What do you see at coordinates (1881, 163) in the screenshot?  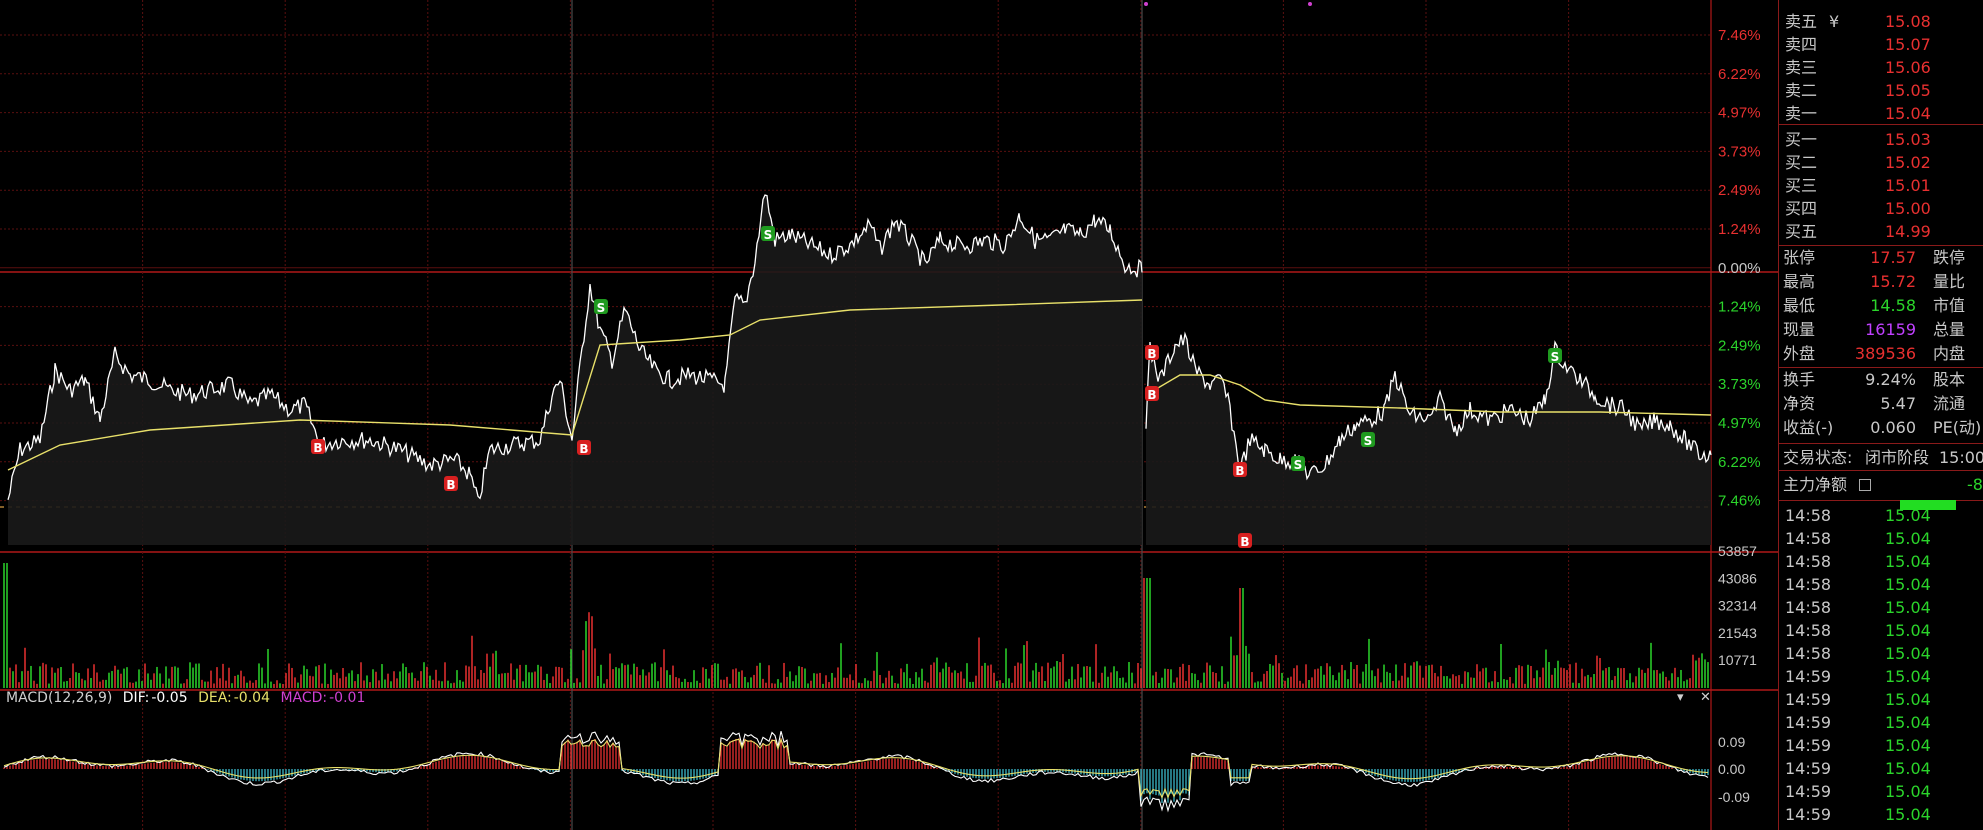 I see `bid-row: 买二 15.02` at bounding box center [1881, 163].